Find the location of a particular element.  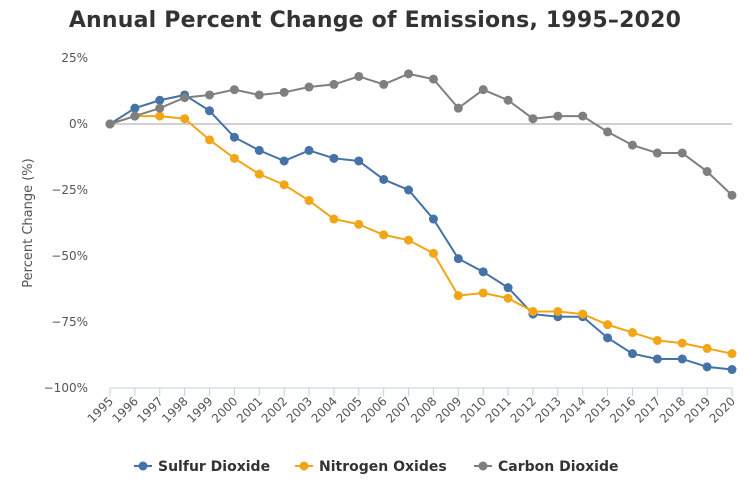

x-tick-label: 1996 is located at coordinates (125, 409).